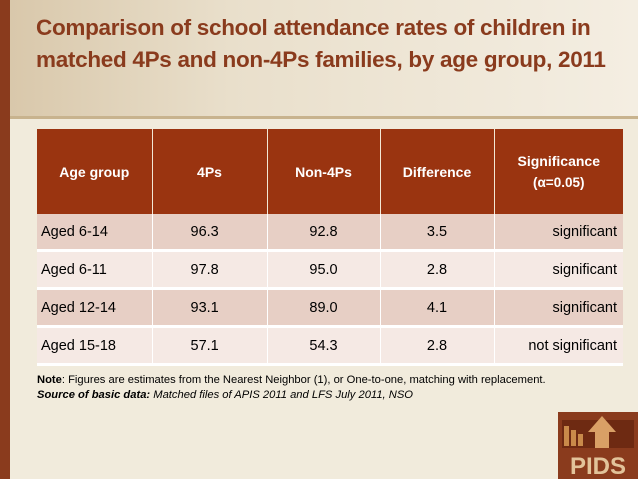  What do you see at coordinates (210, 171) in the screenshot?
I see `header-4ps: 4Ps` at bounding box center [210, 171].